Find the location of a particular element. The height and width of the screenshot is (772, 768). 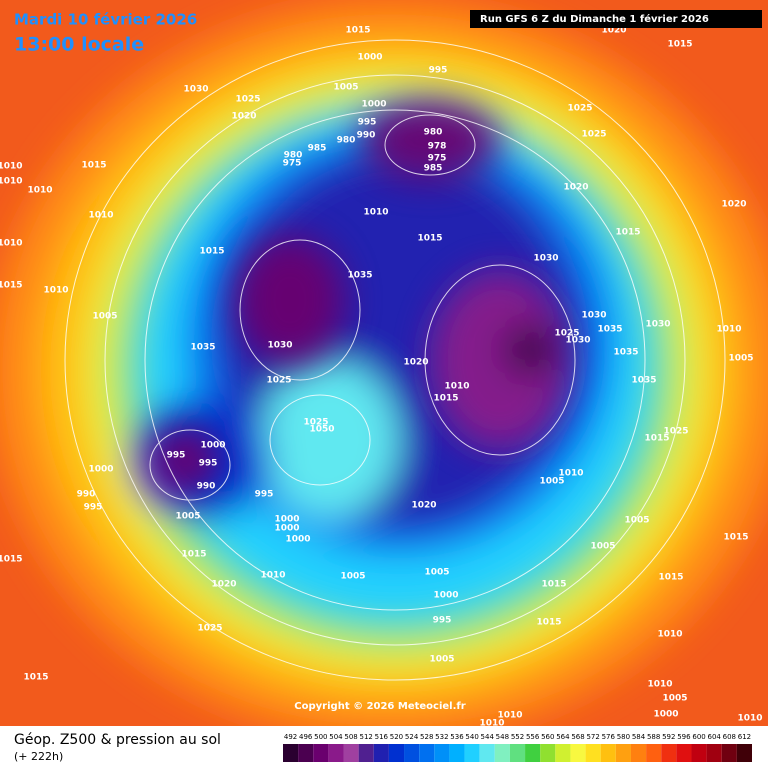

copyright: Copyright © 2026 Meteociel.fr is located at coordinates (379, 706).